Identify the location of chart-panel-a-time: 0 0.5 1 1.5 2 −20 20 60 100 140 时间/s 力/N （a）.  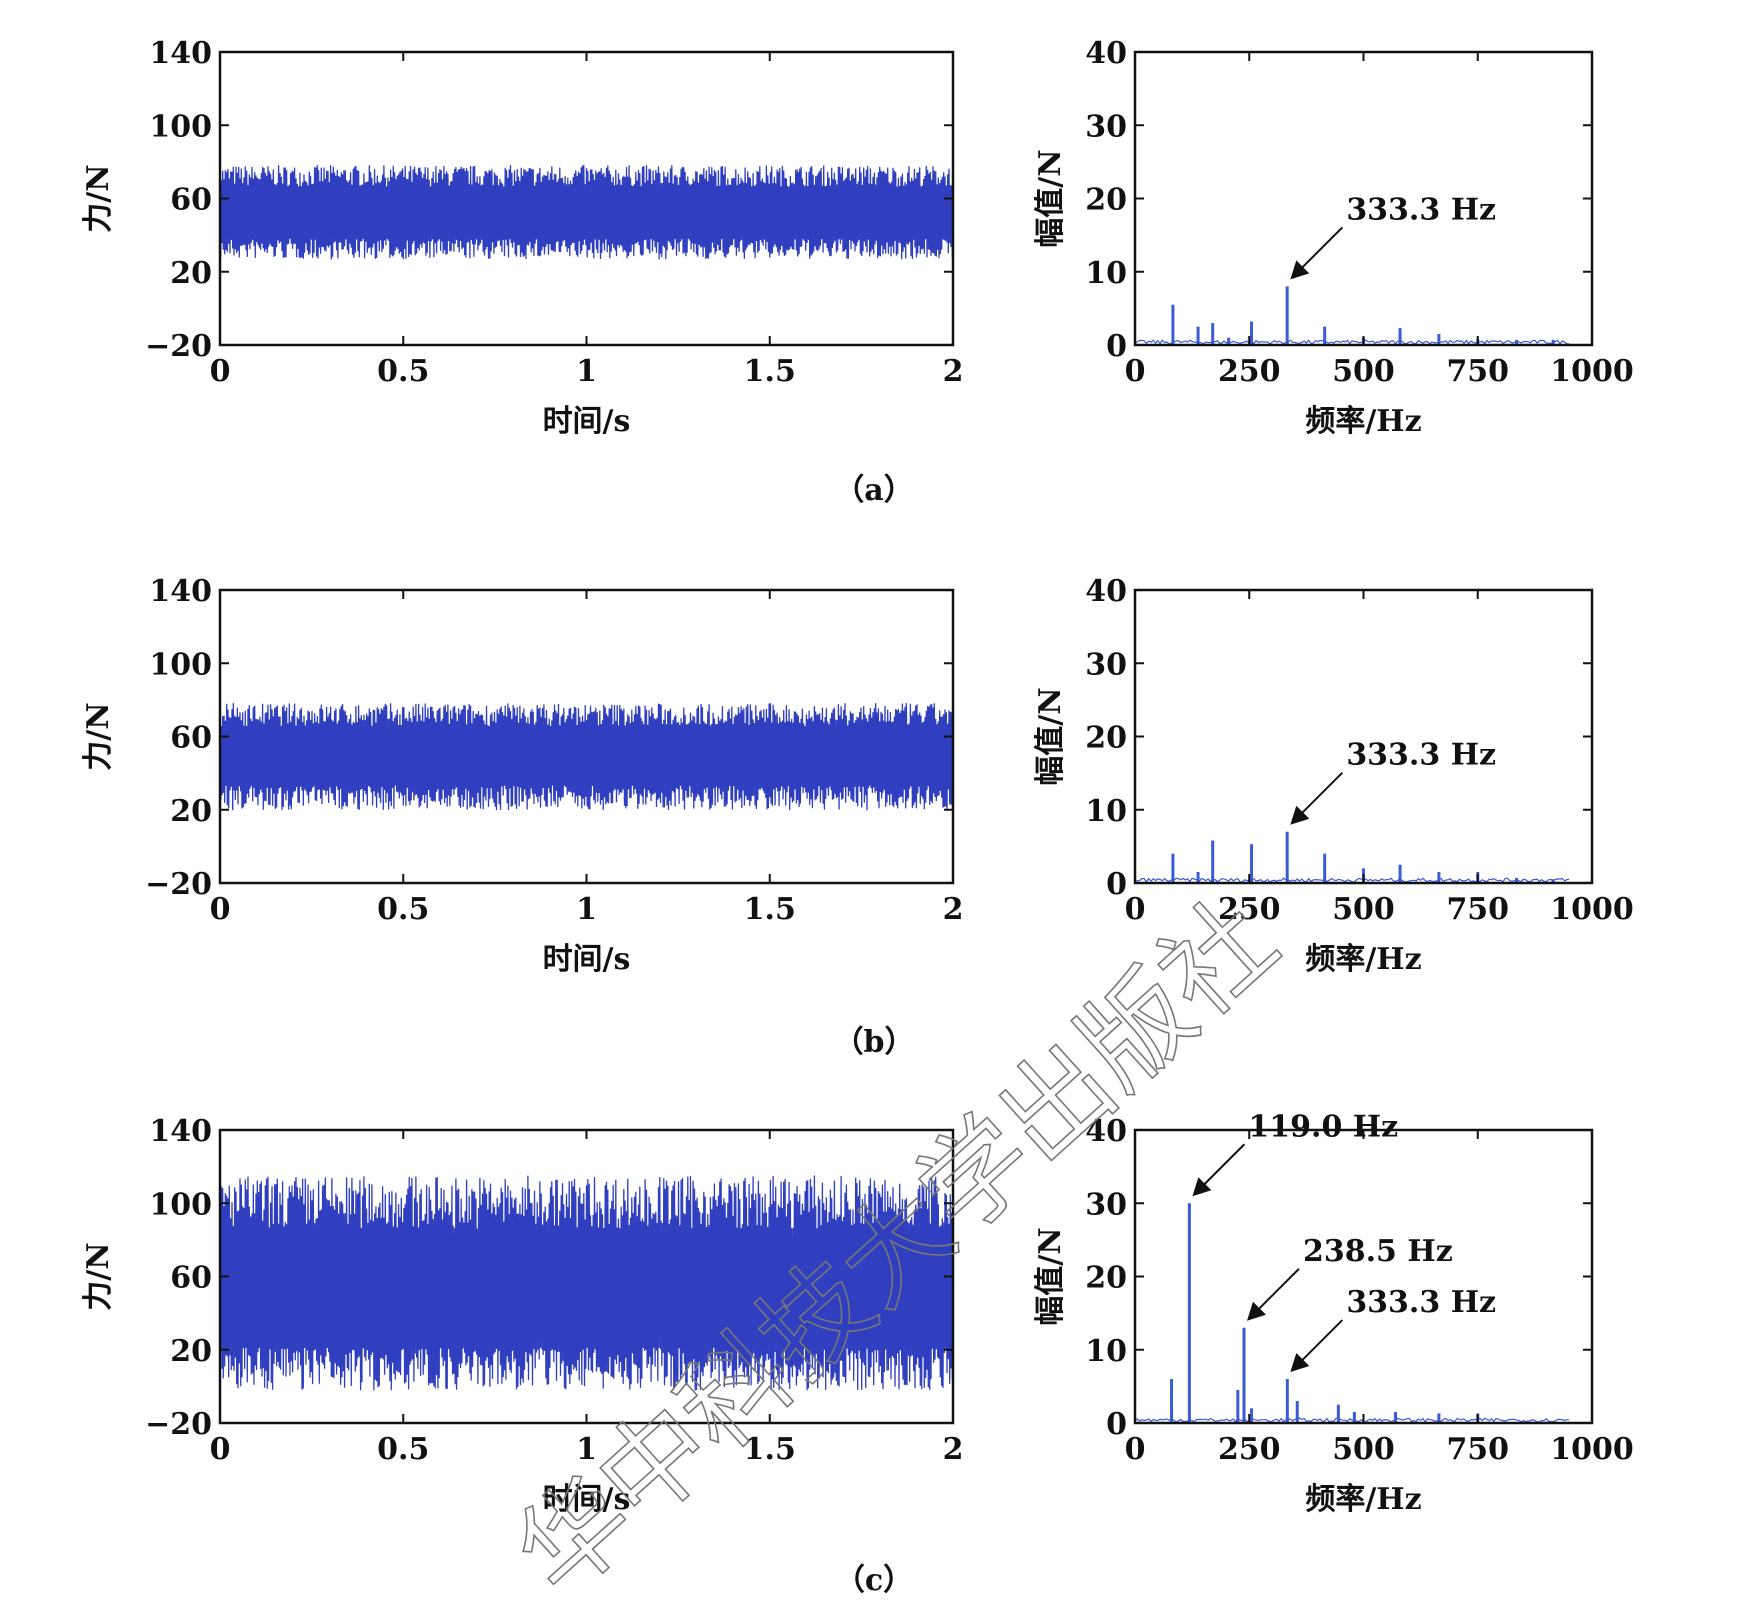
(522, 272).